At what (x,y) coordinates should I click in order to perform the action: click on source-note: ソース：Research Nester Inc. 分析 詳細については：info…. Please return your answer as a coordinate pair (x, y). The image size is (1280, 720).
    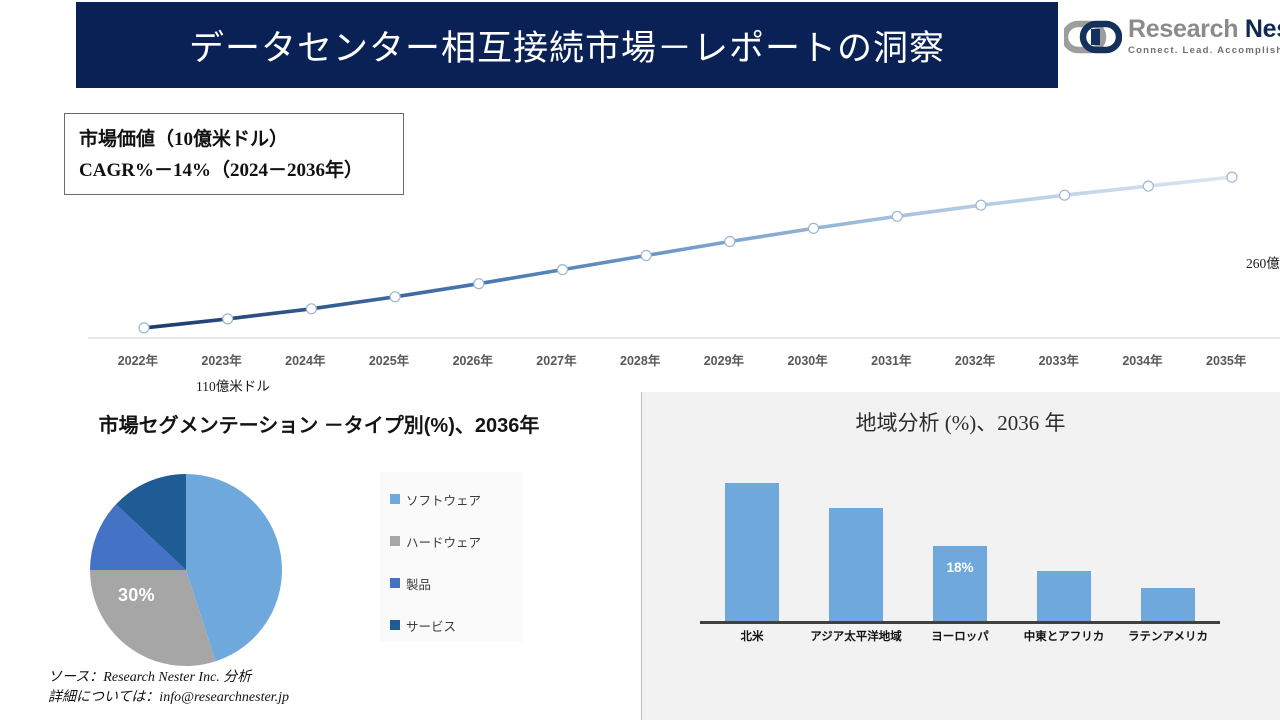
    Looking at the image, I should click on (168, 688).